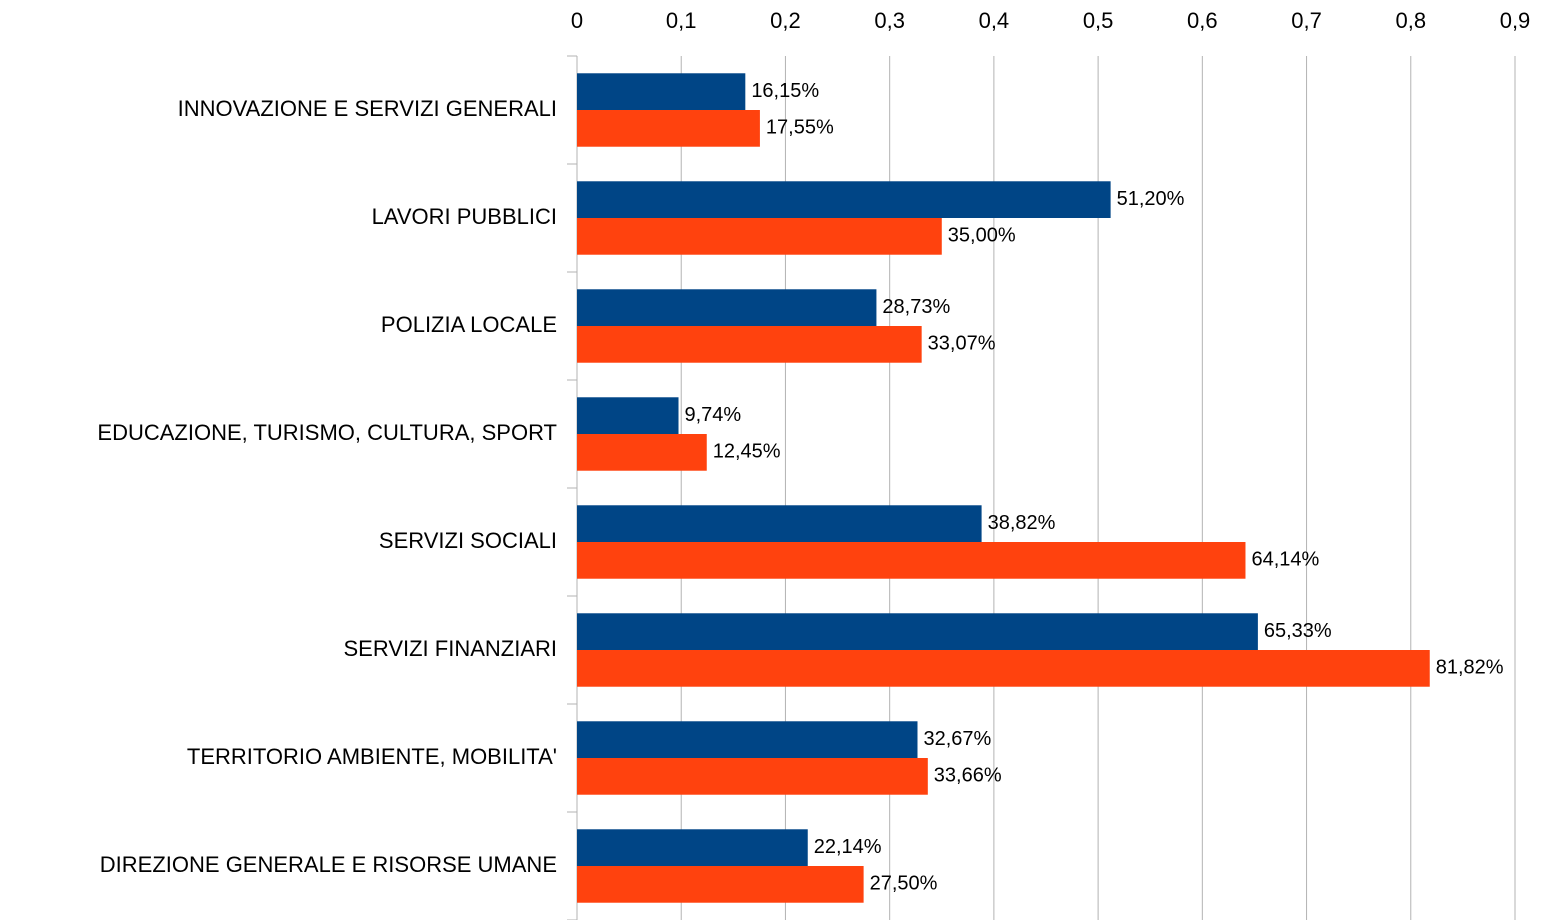 Image resolution: width=1544 pixels, height=920 pixels. I want to click on category-label: SERVIZI SOCIALI, so click(468, 540).